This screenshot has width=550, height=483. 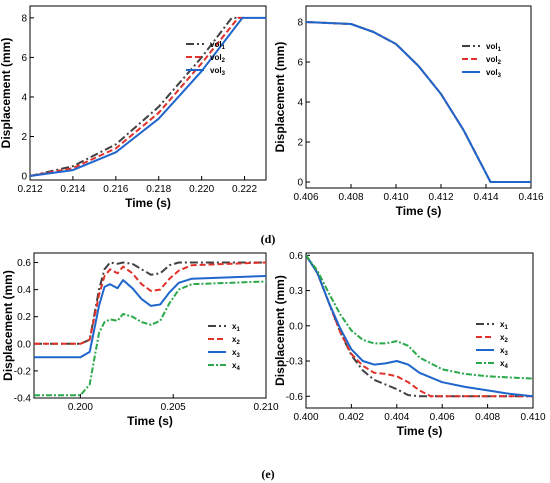 I want to click on y-tick-label: -0.3, so click(x=295, y=362).